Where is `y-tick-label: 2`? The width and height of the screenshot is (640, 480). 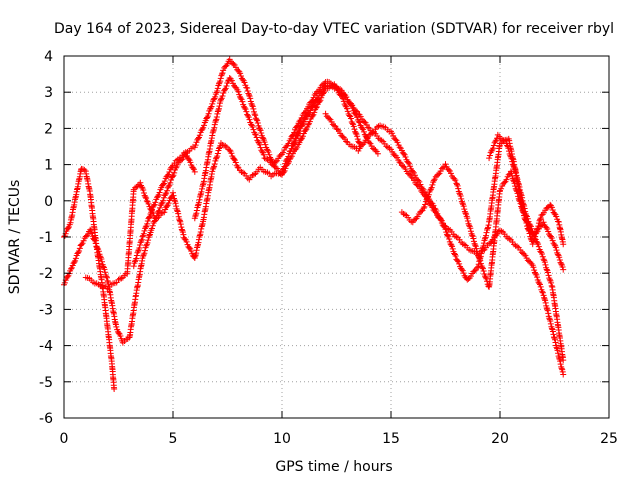
y-tick-label: 2 is located at coordinates (48, 129).